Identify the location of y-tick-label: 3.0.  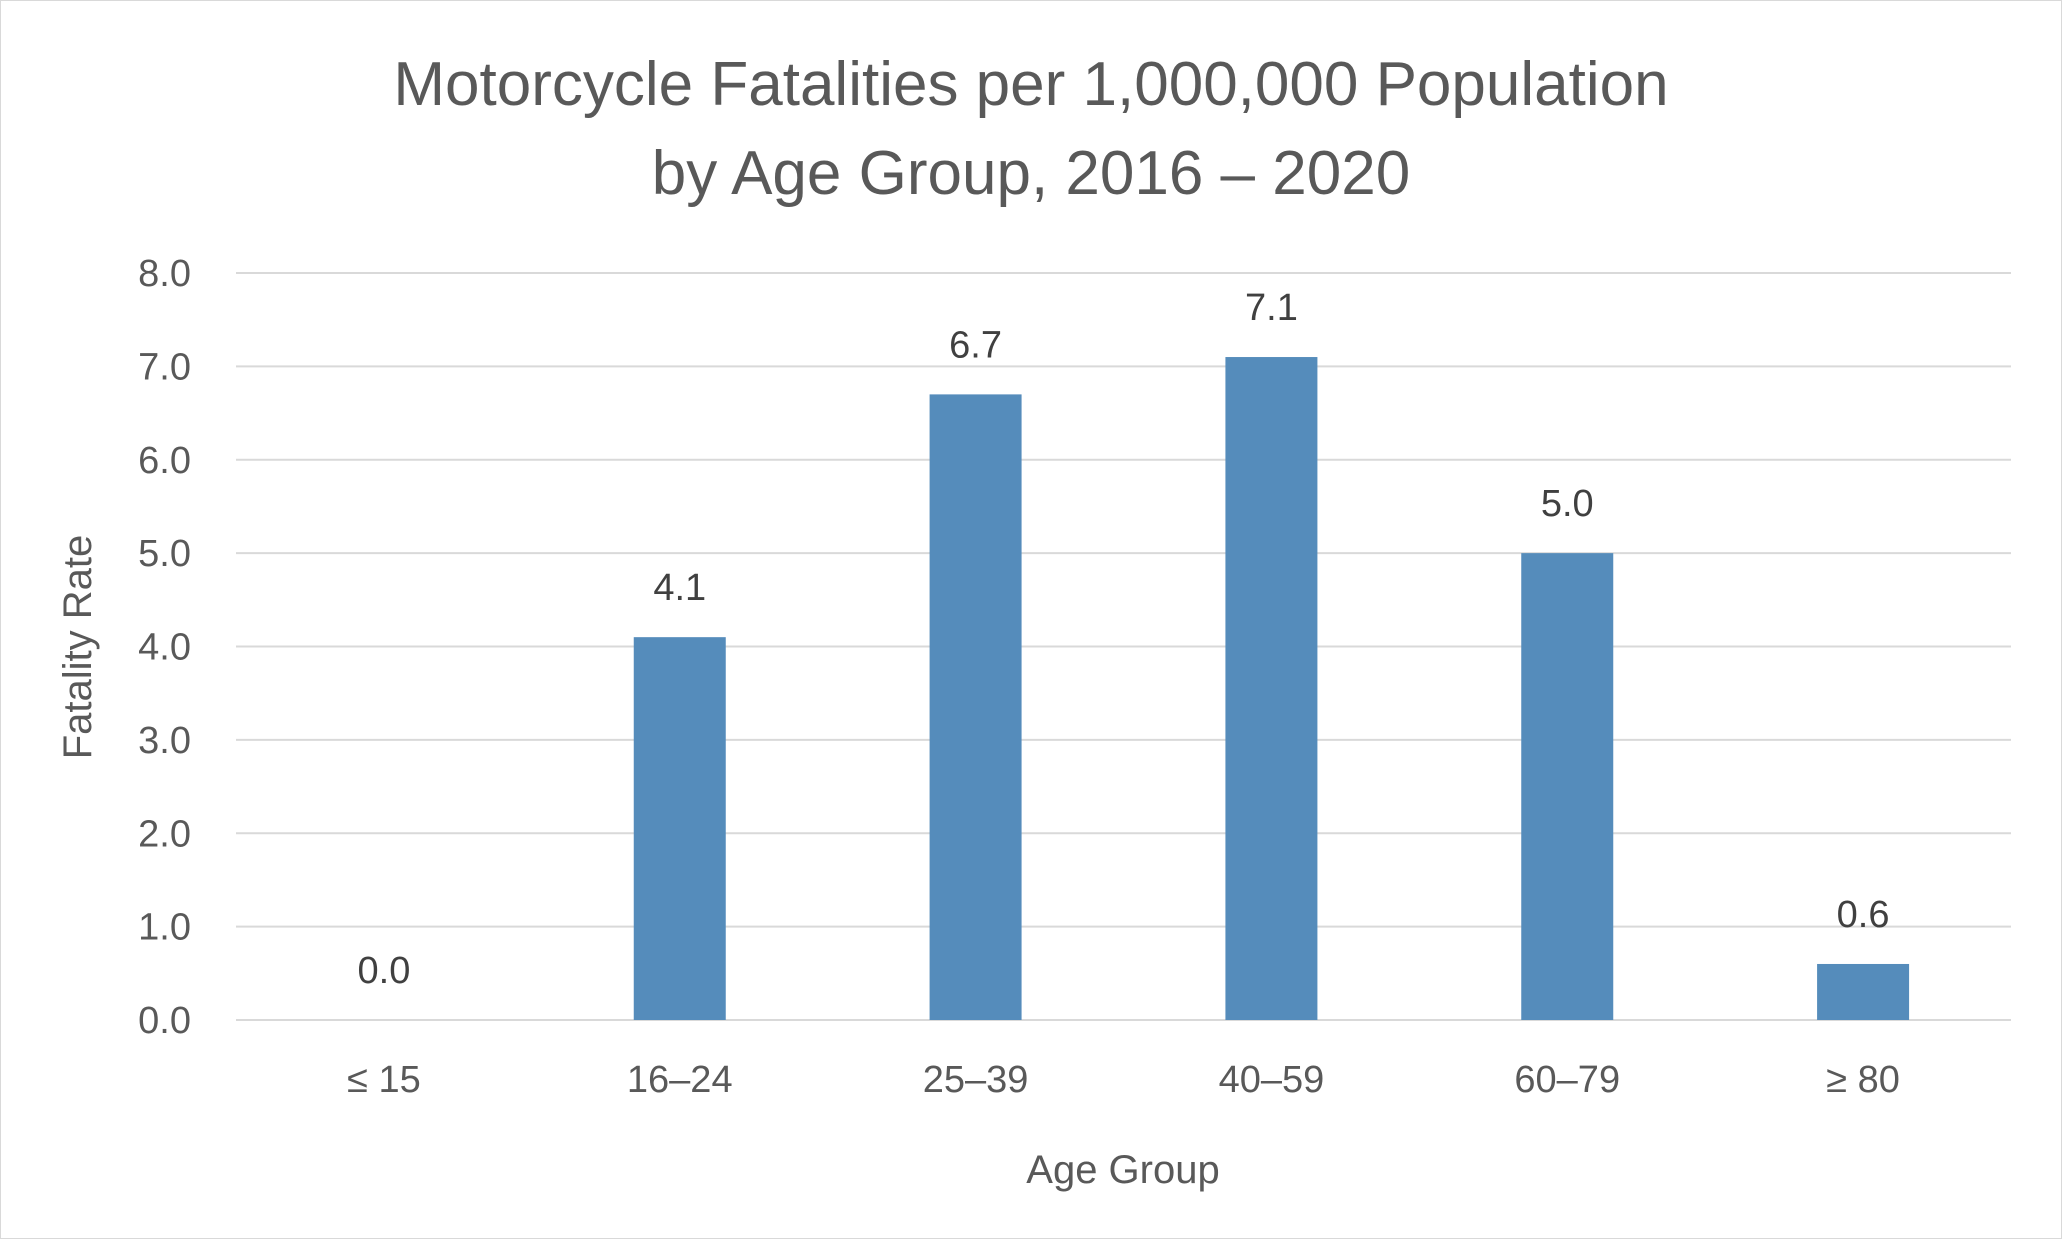
(164, 741).